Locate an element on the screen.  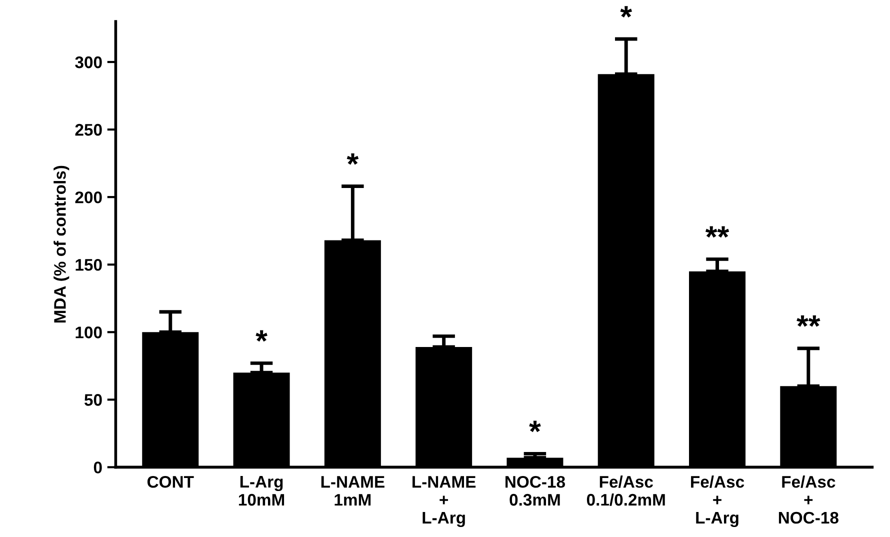
y-axis-title: MDA (% of controls) is located at coordinates (62, 244).